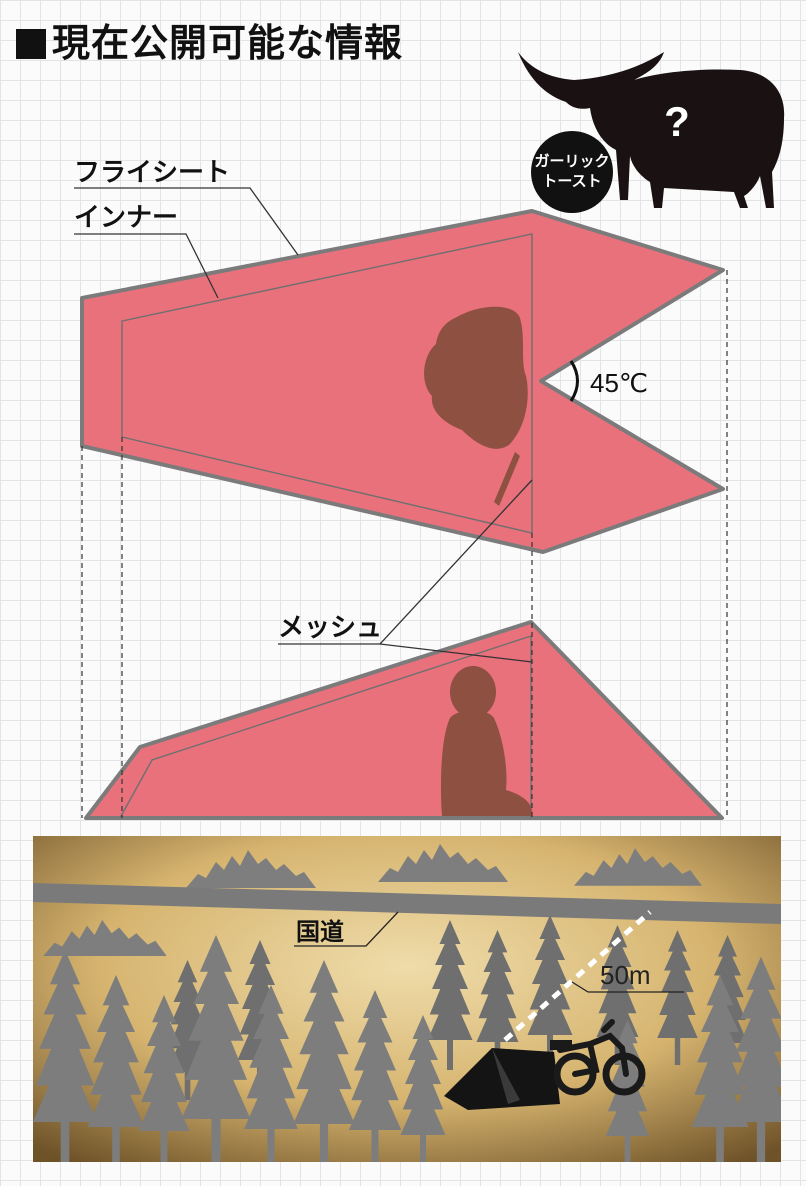  I want to click on question-mark: ?, so click(677, 121).